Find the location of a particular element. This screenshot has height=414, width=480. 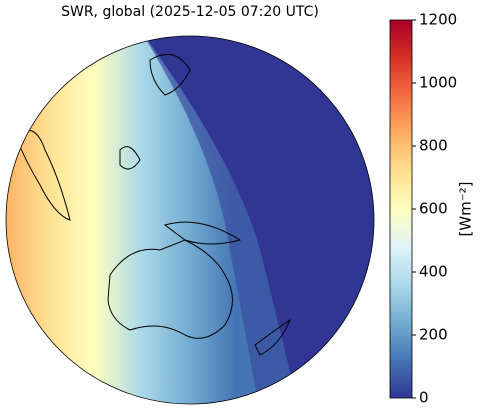

colorbar-tick-label: 0 is located at coordinates (424, 398).